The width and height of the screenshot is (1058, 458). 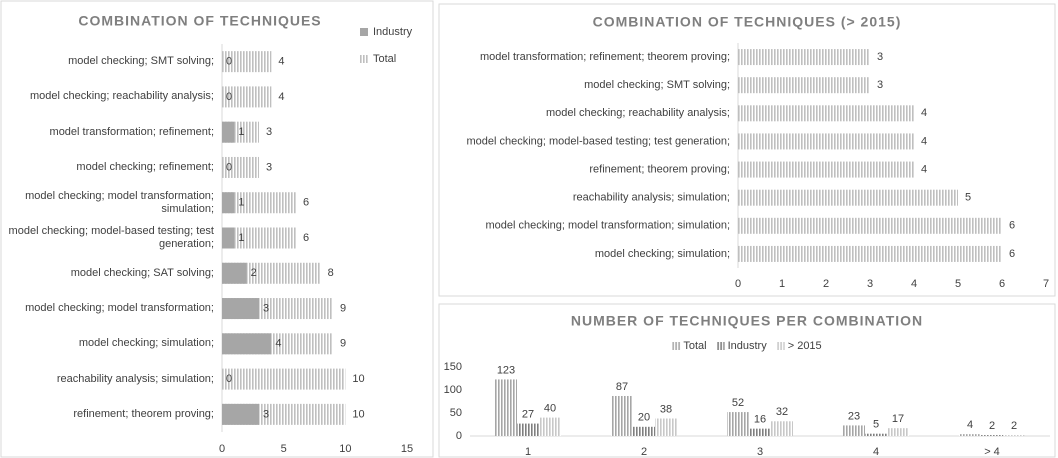 What do you see at coordinates (805, 346) in the screenshot?
I see `legend-label: > 2015` at bounding box center [805, 346].